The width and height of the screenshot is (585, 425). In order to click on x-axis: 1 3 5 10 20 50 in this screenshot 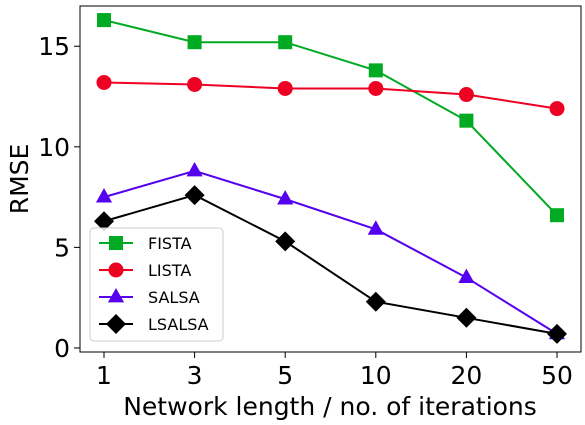, I will do `click(334, 371)`.